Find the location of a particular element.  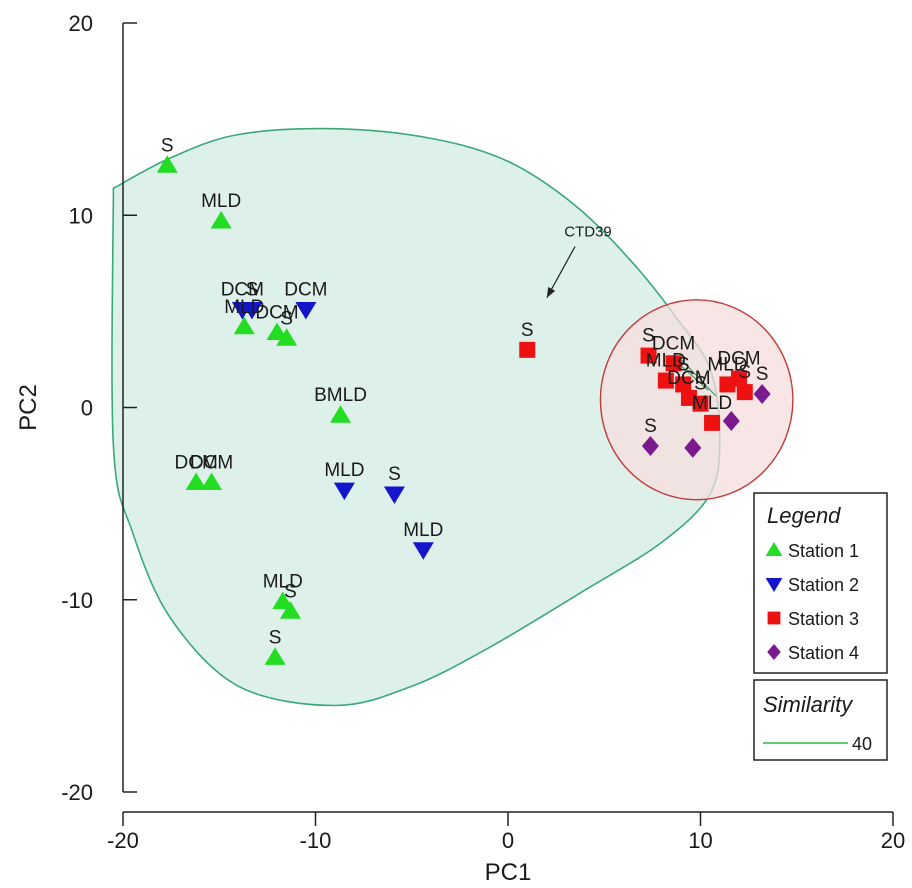

y-tick-label: 0 is located at coordinates (87, 408).